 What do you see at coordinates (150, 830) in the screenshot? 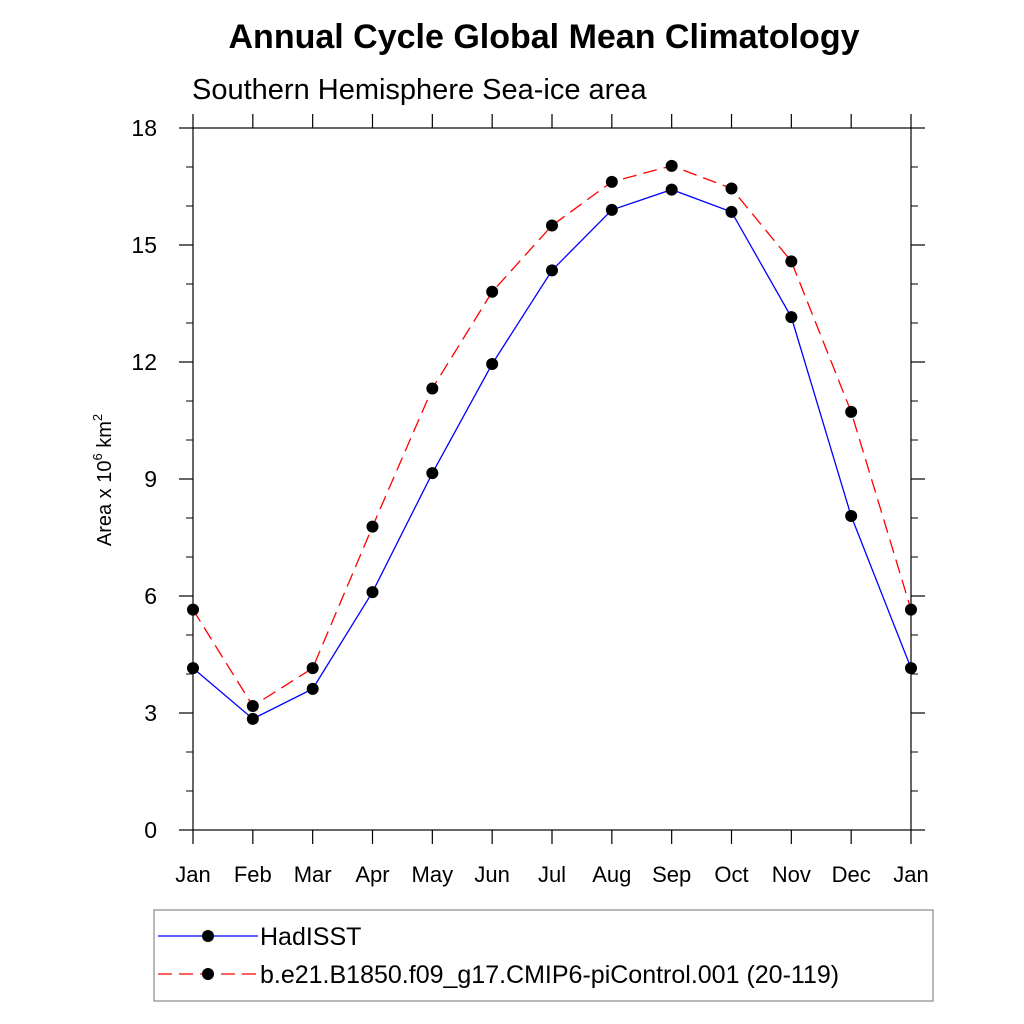
I see `y-tick-label: 0` at bounding box center [150, 830].